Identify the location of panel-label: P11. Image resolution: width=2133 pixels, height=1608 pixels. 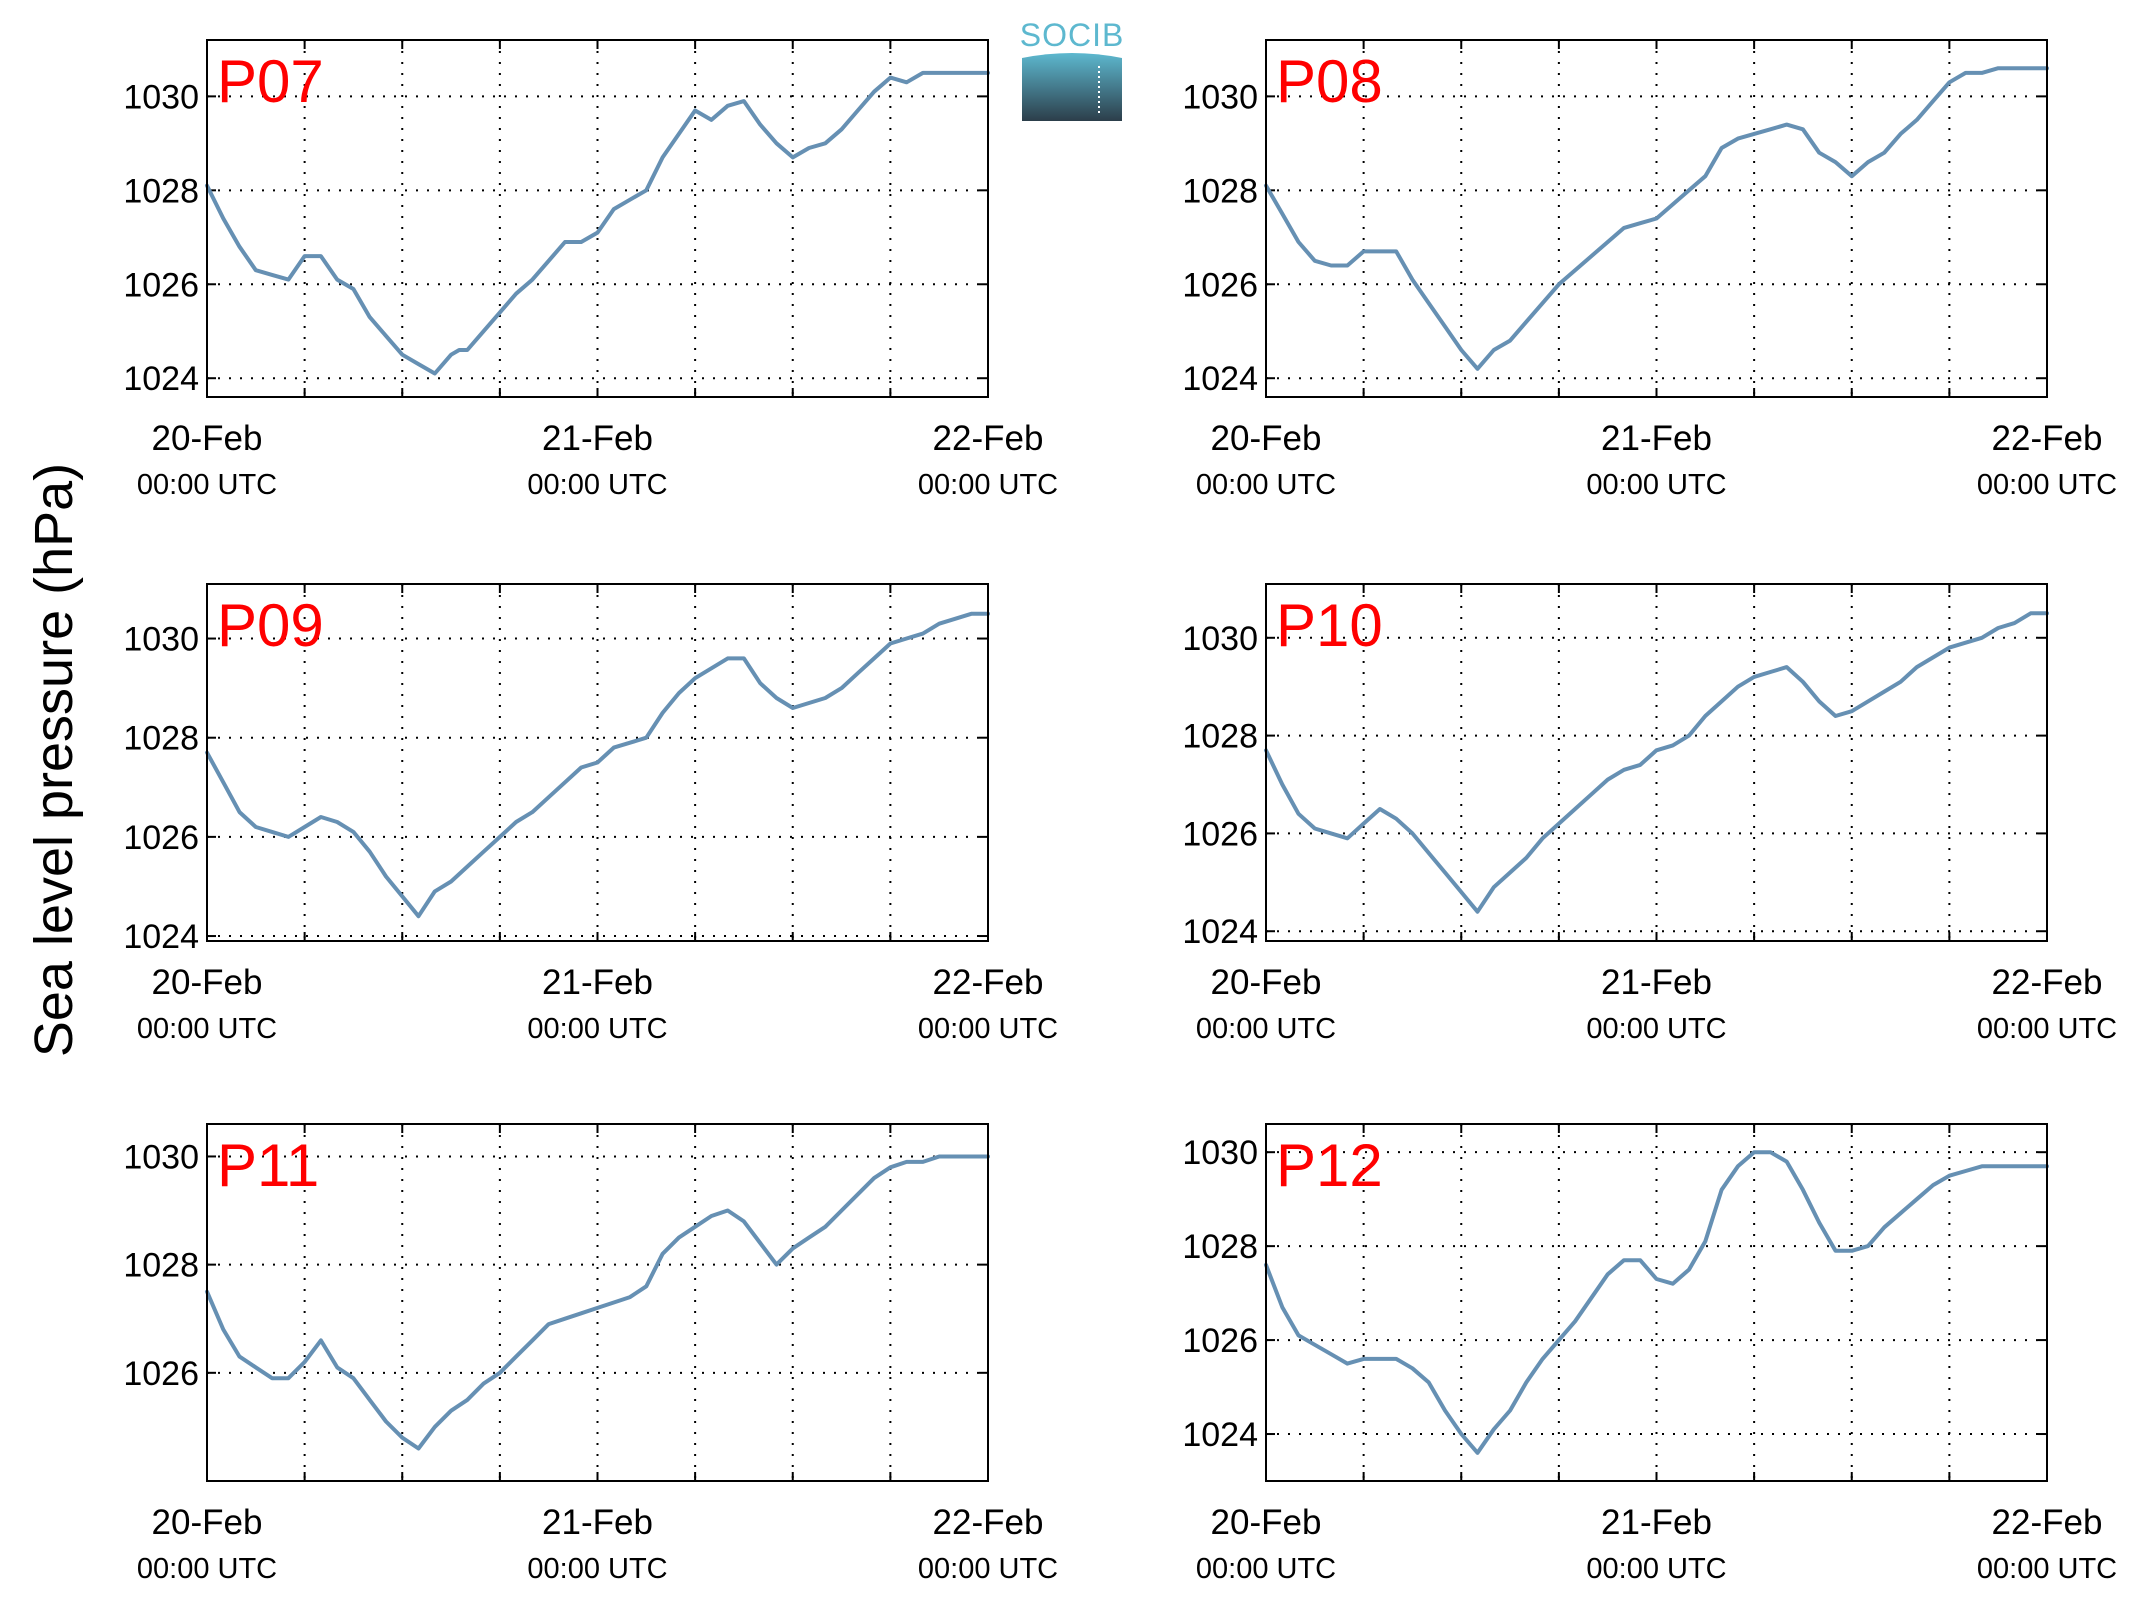
(268, 1165).